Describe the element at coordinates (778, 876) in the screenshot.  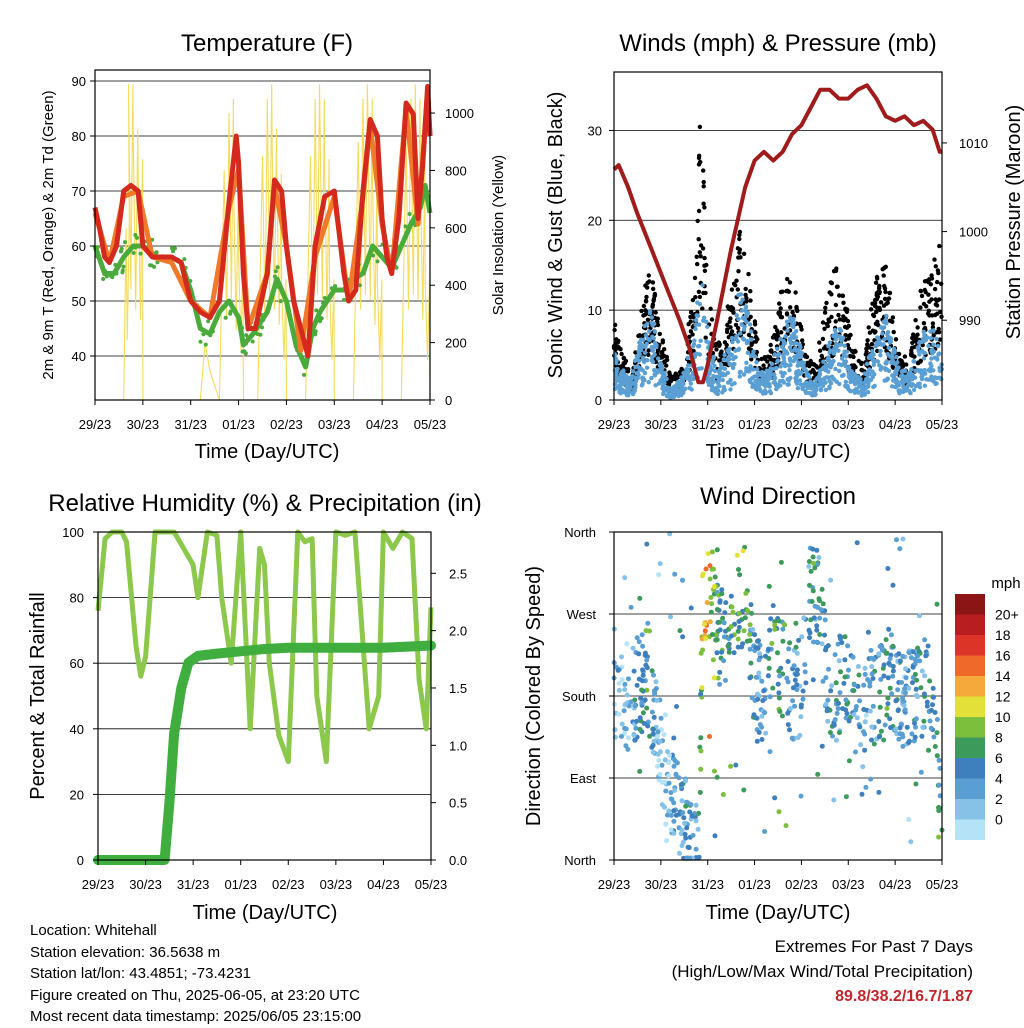
I see `direction-x-ticks: 29/23 30/23 31/23 01/23 02/23 03/23 04/23 05/23` at that location.